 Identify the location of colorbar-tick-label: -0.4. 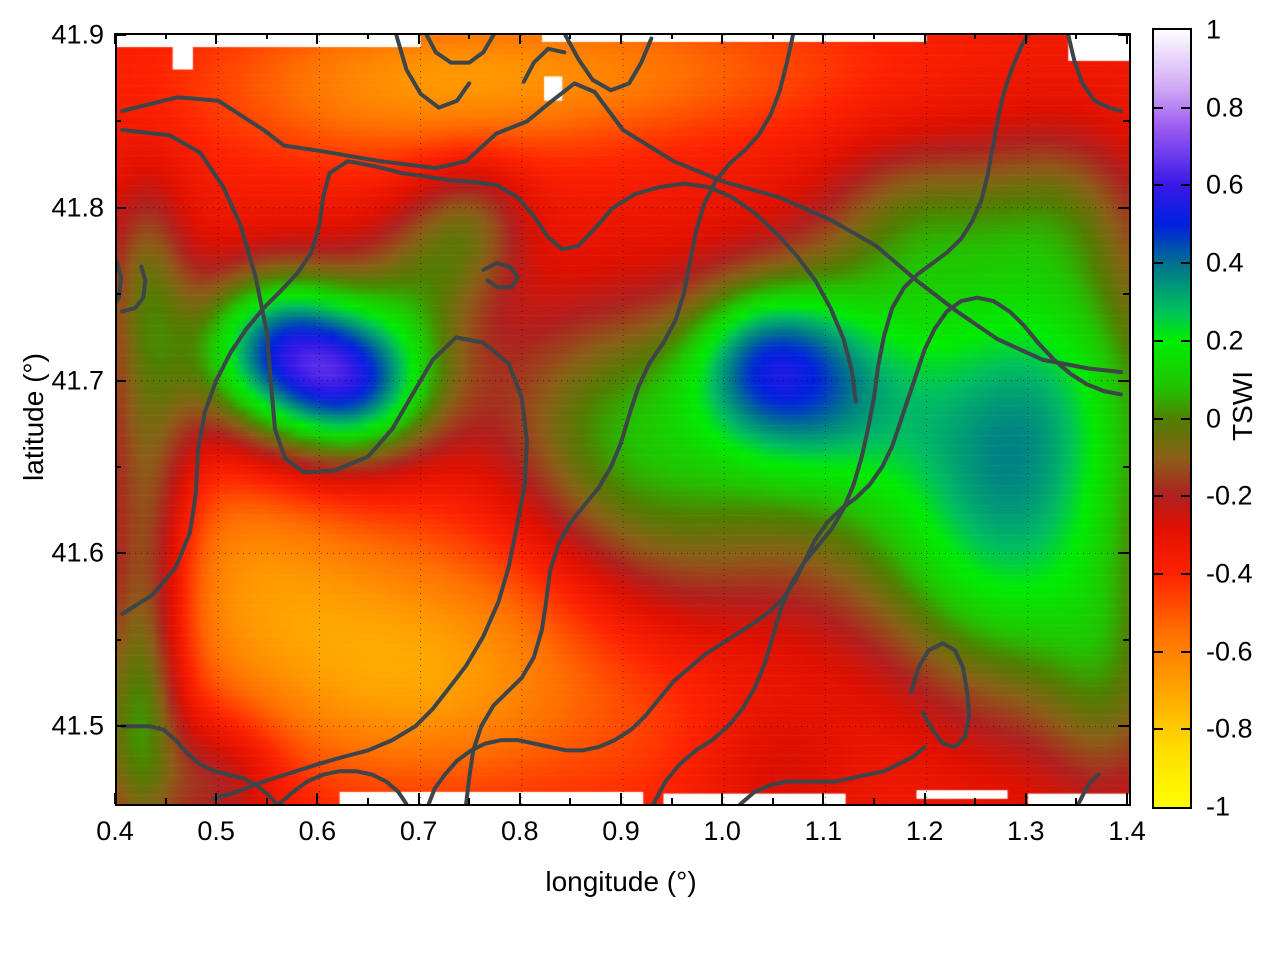
(1229, 573).